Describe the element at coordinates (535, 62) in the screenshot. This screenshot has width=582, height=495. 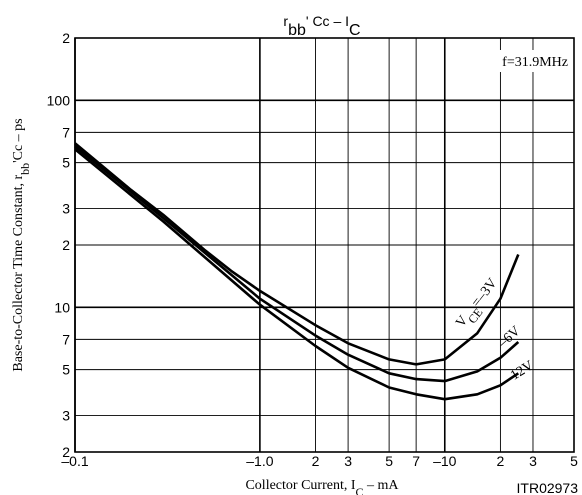
I see `annotation: f=31.9MHz` at that location.